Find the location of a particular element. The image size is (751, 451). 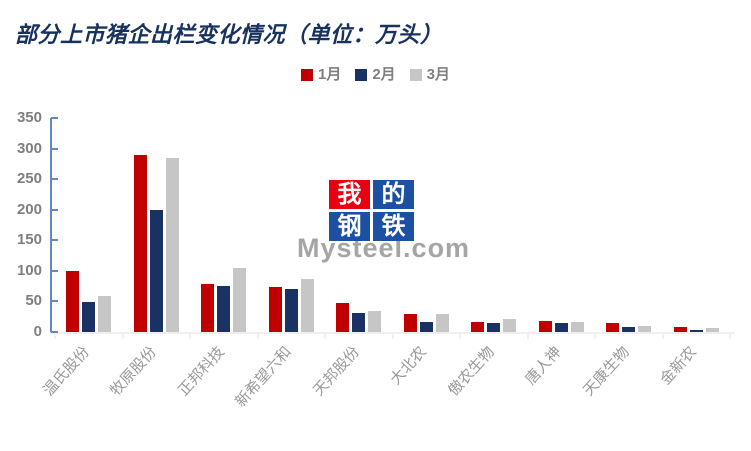

y-axis-label: 0 is located at coordinates (37, 331).